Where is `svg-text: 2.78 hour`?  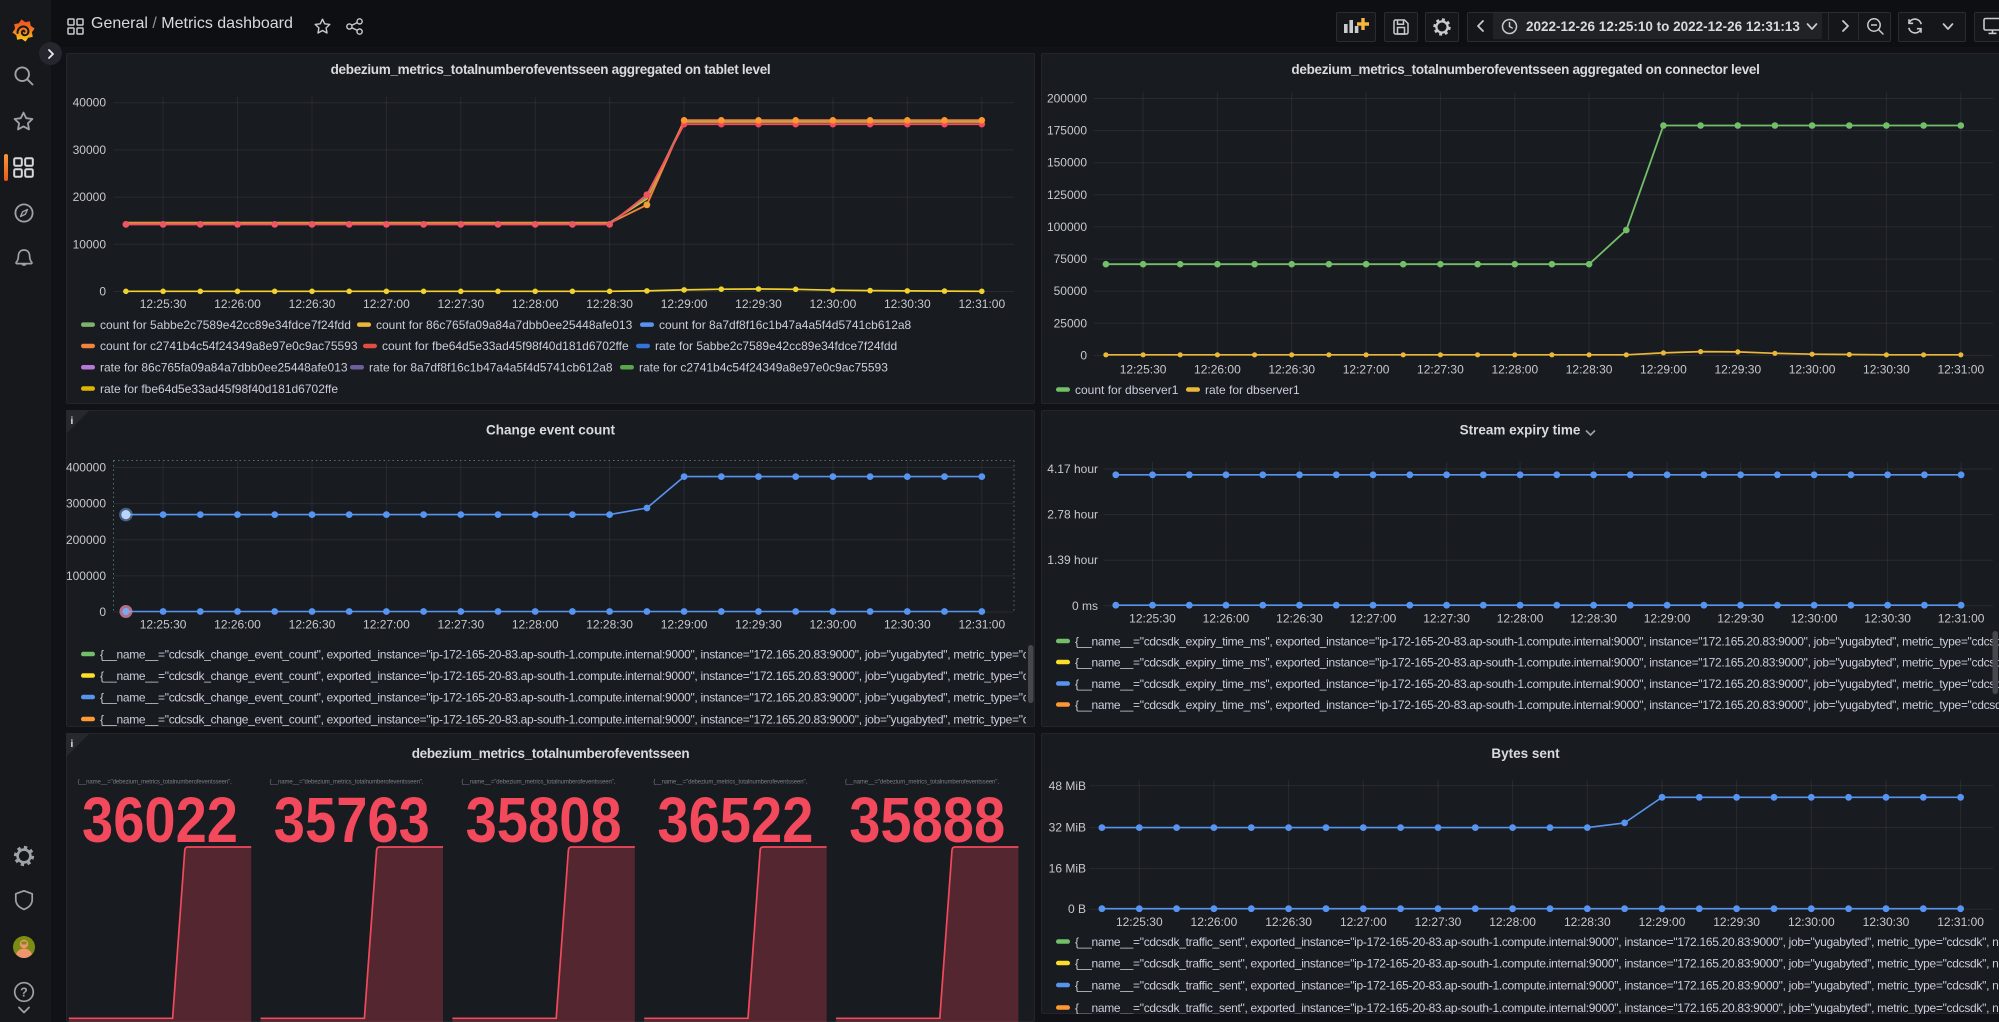
svg-text: 2.78 hour is located at coordinates (1072, 515).